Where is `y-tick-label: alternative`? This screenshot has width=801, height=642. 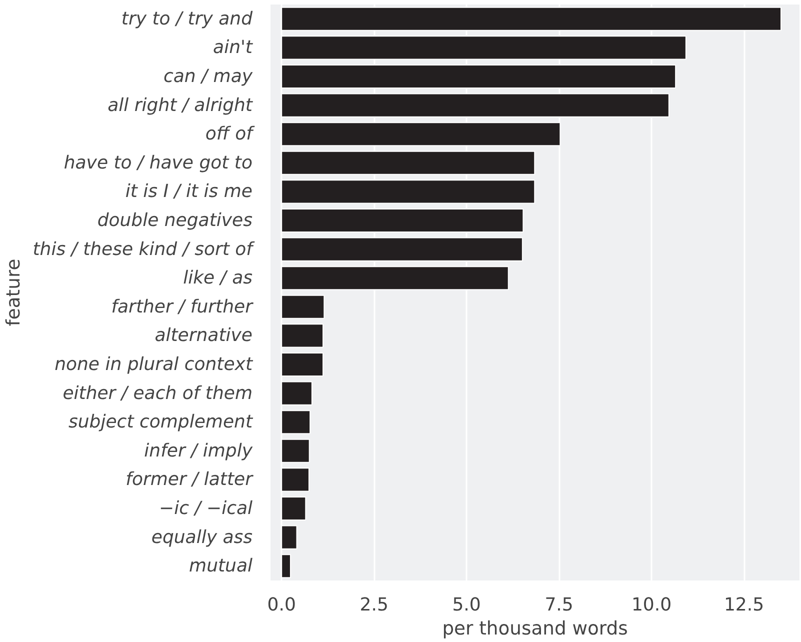
y-tick-label: alternative is located at coordinates (203, 335).